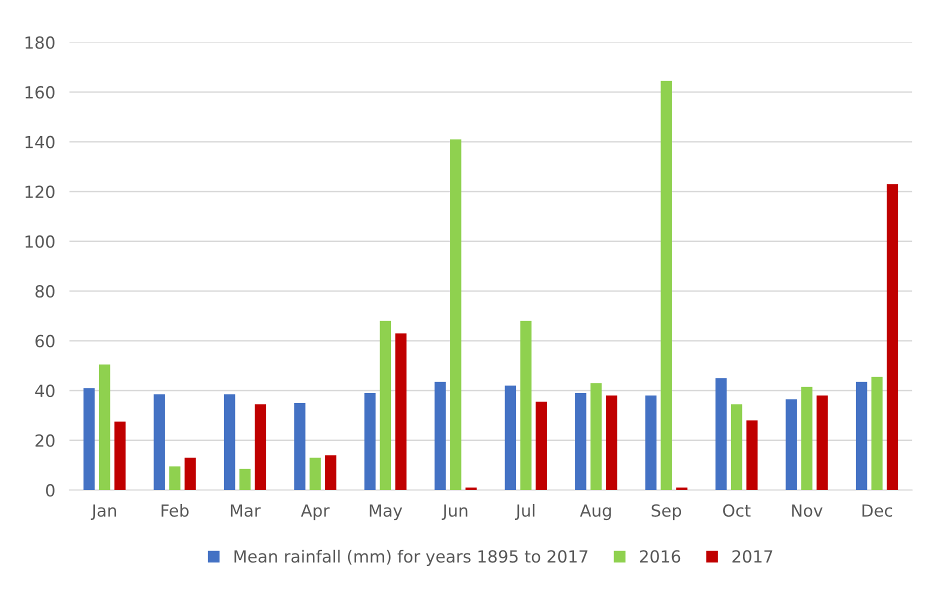  Describe the element at coordinates (50, 490) in the screenshot. I see `y-tick-label: 0` at that location.